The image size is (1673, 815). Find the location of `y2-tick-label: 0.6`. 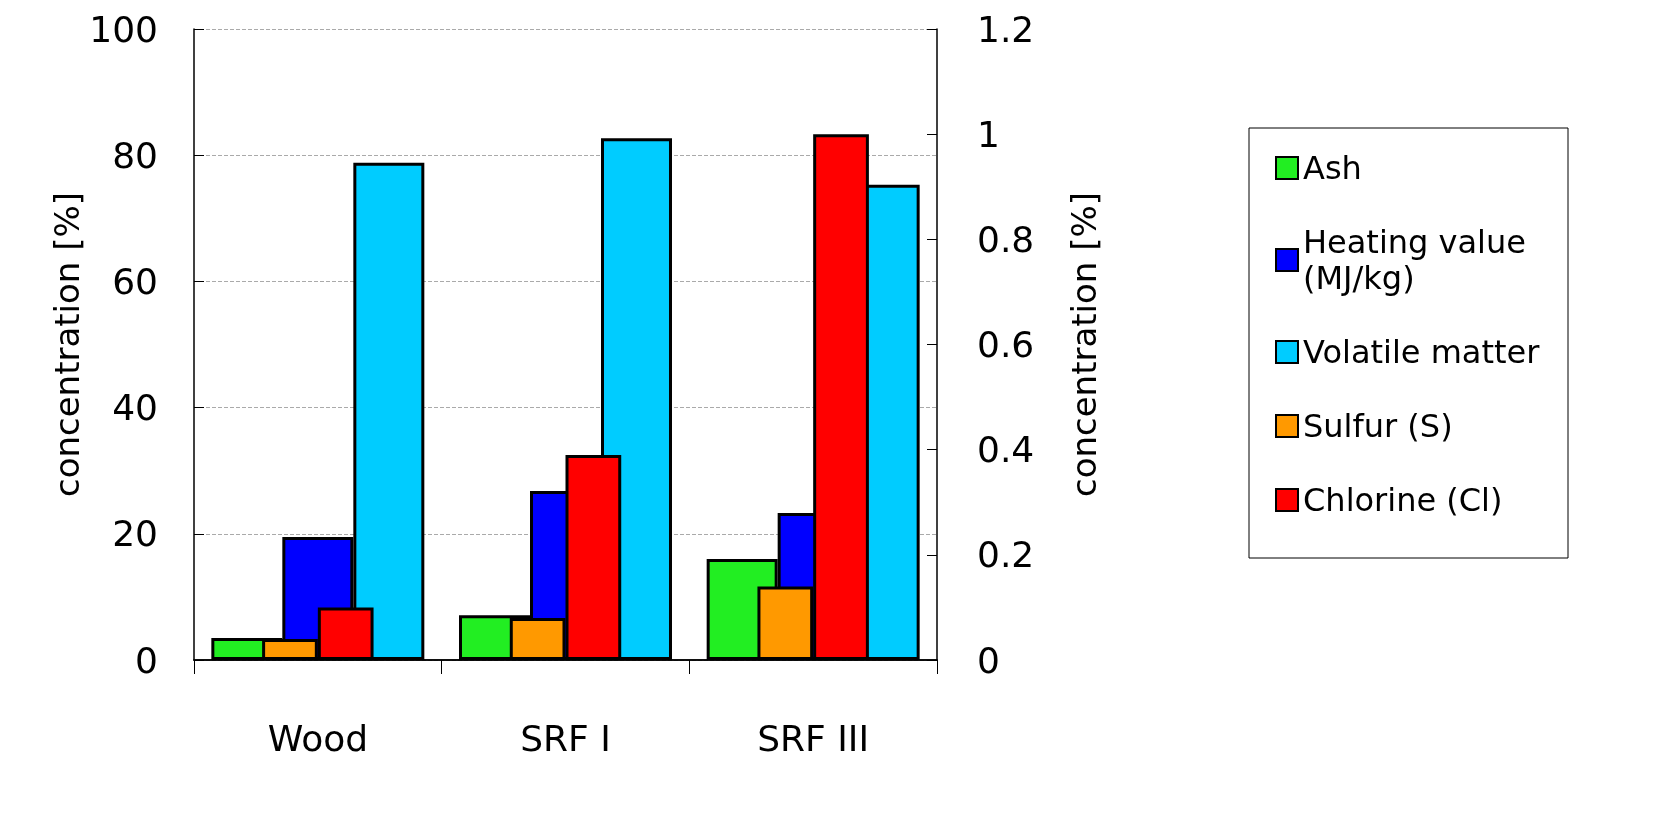

y2-tick-label: 0.6 is located at coordinates (1006, 344).